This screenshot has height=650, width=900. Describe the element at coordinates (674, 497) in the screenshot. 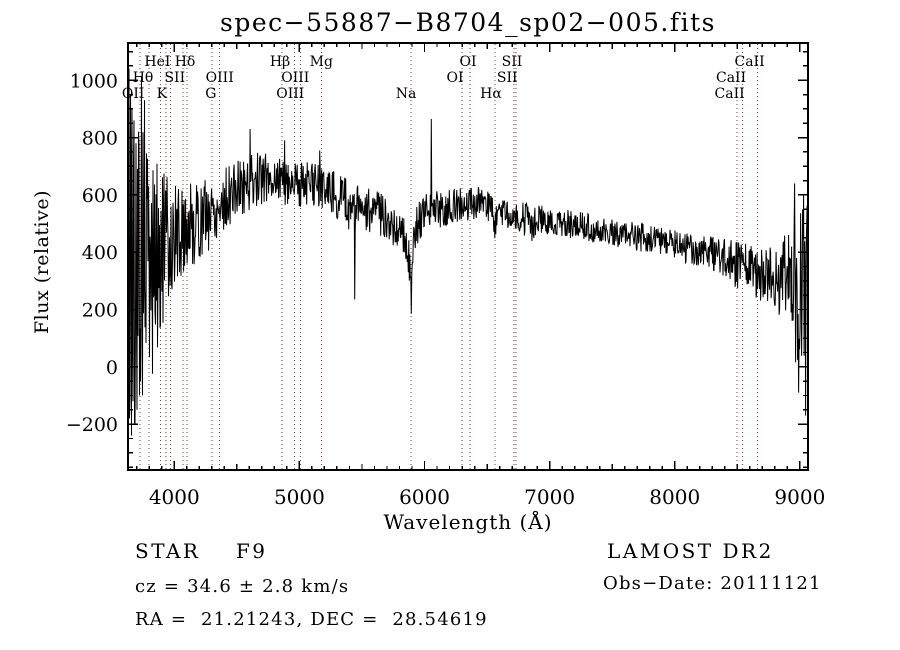

I see `x-tick-label: 8000` at that location.